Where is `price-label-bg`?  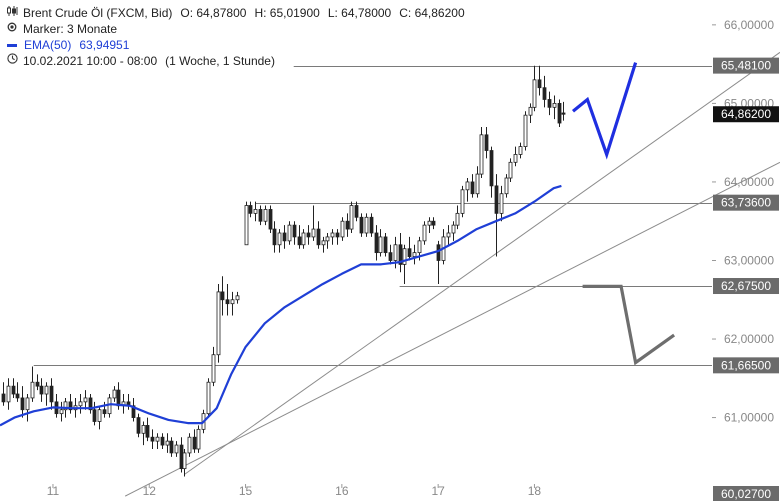 price-label-bg is located at coordinates (746, 65).